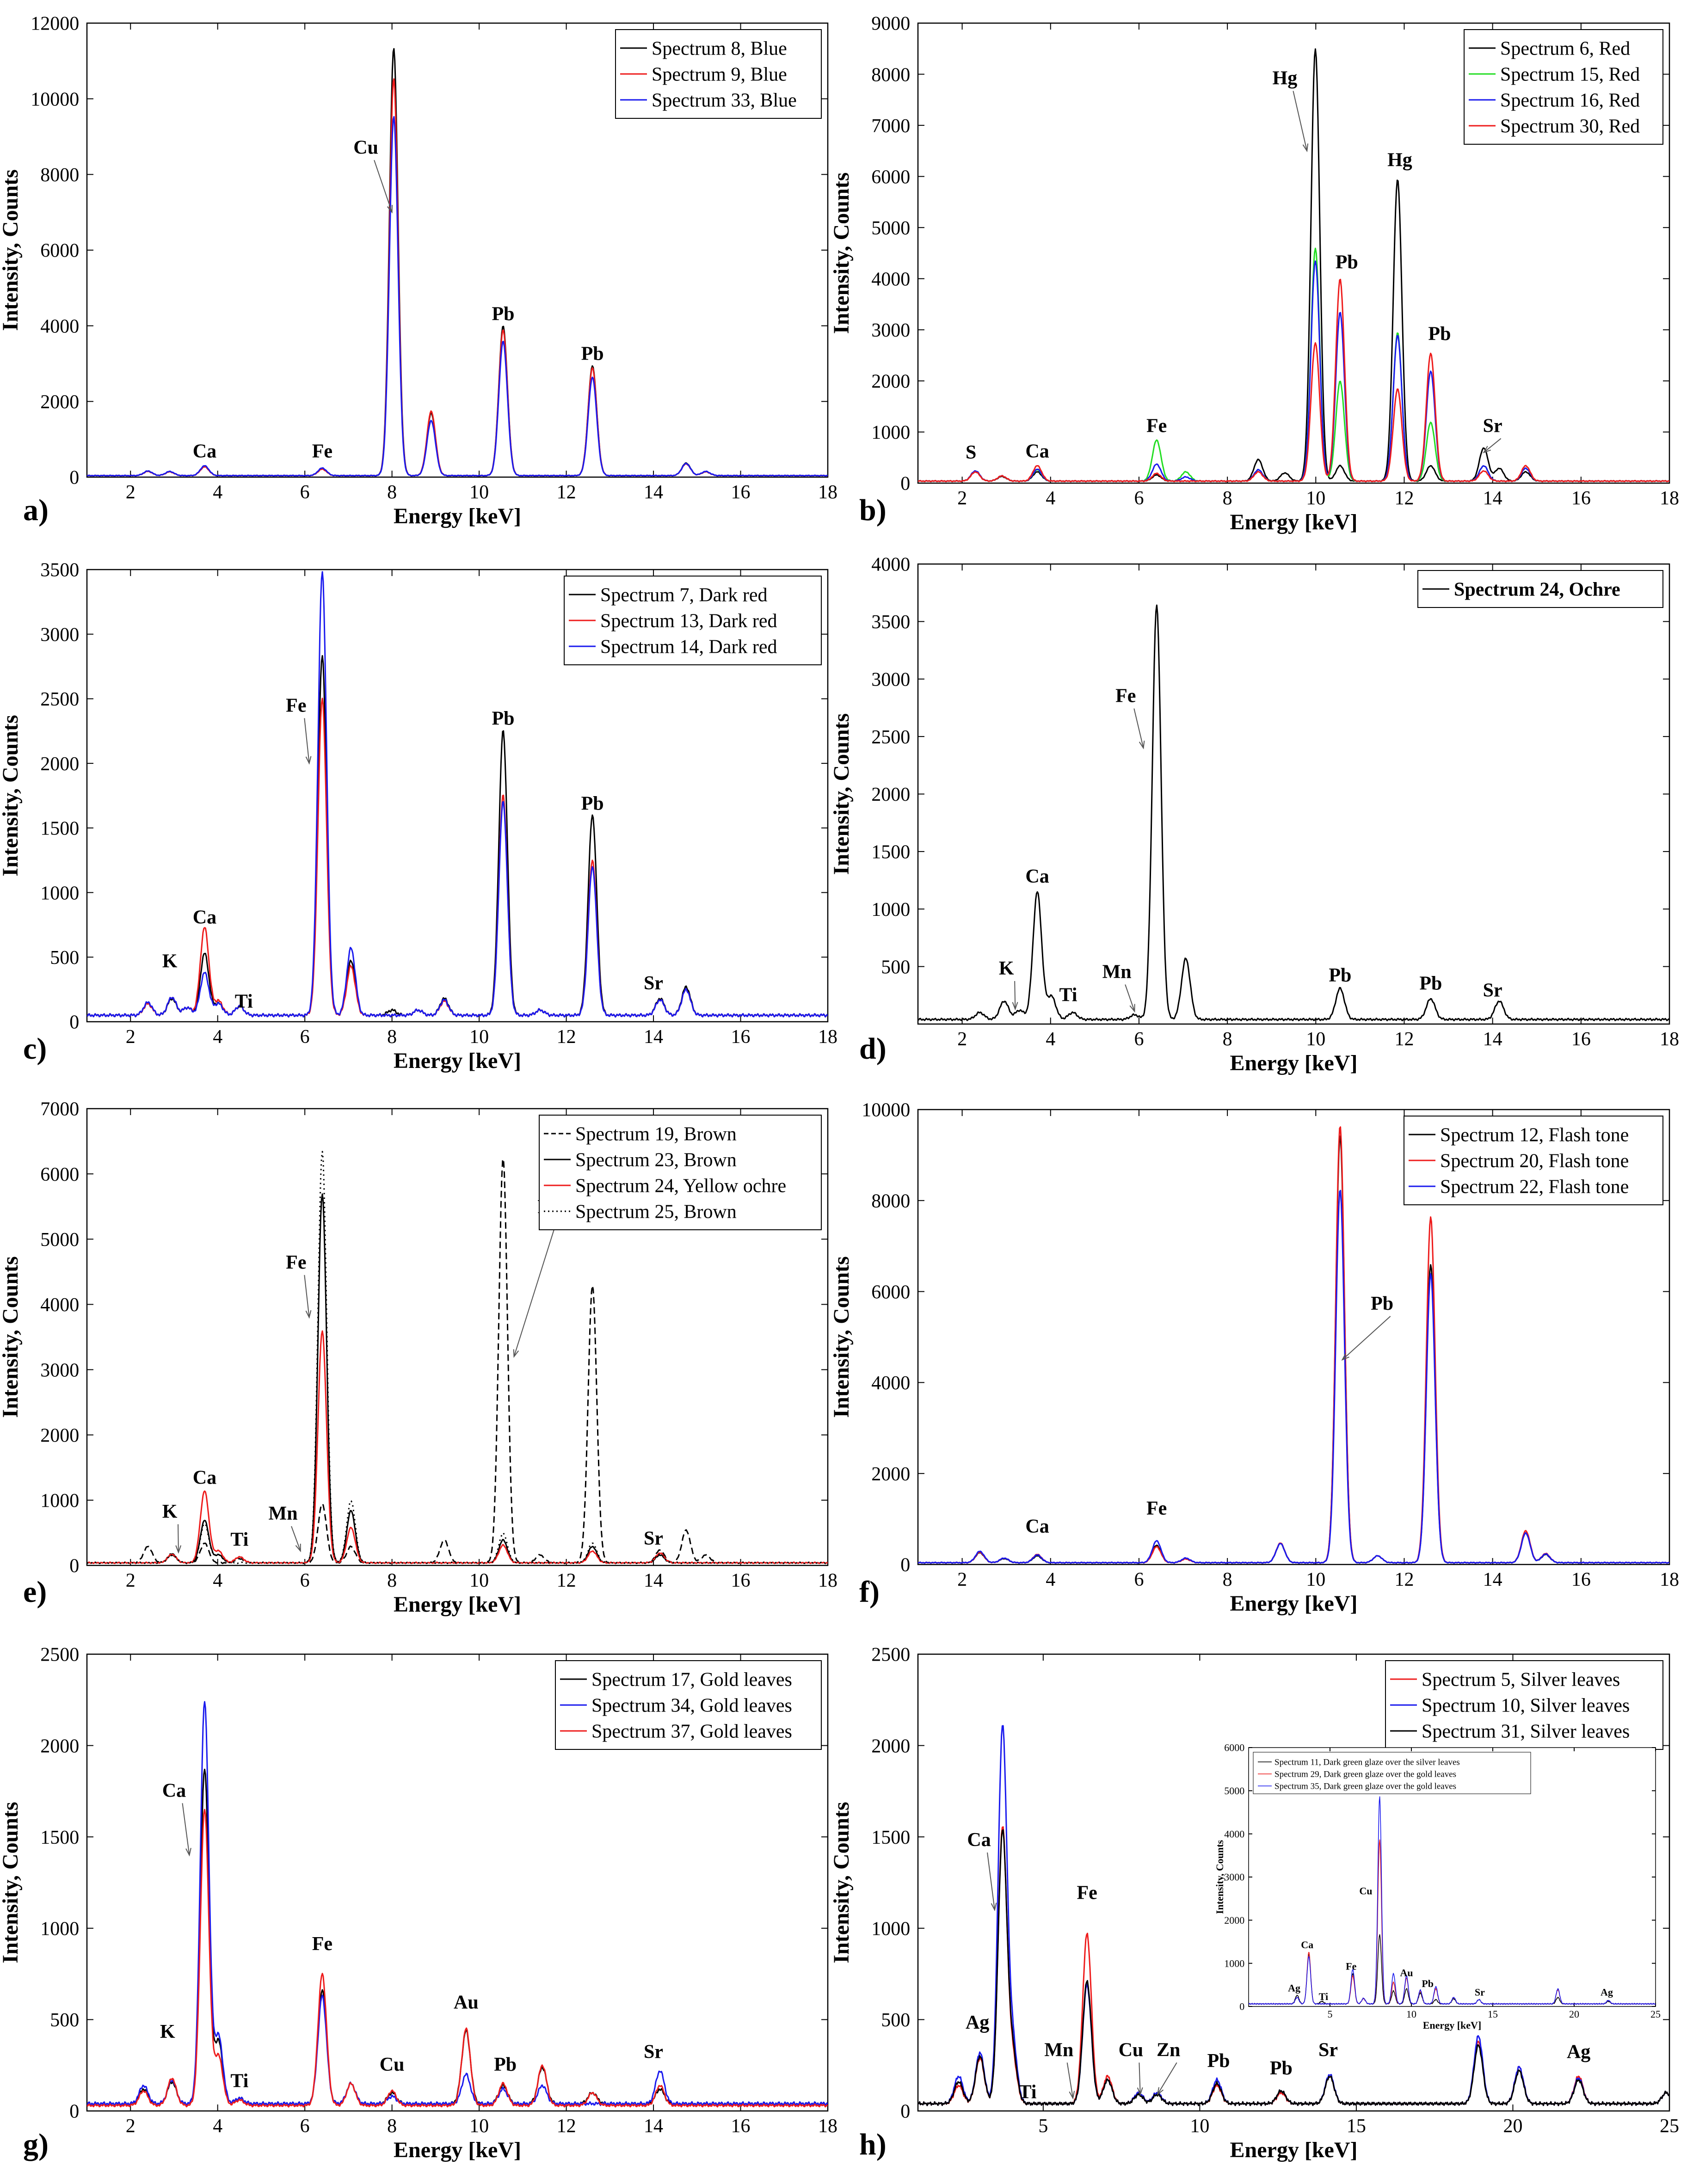 This screenshot has width=1687, height=2184. Describe the element at coordinates (895, 967) in the screenshot. I see `y-tick-label: 500` at that location.